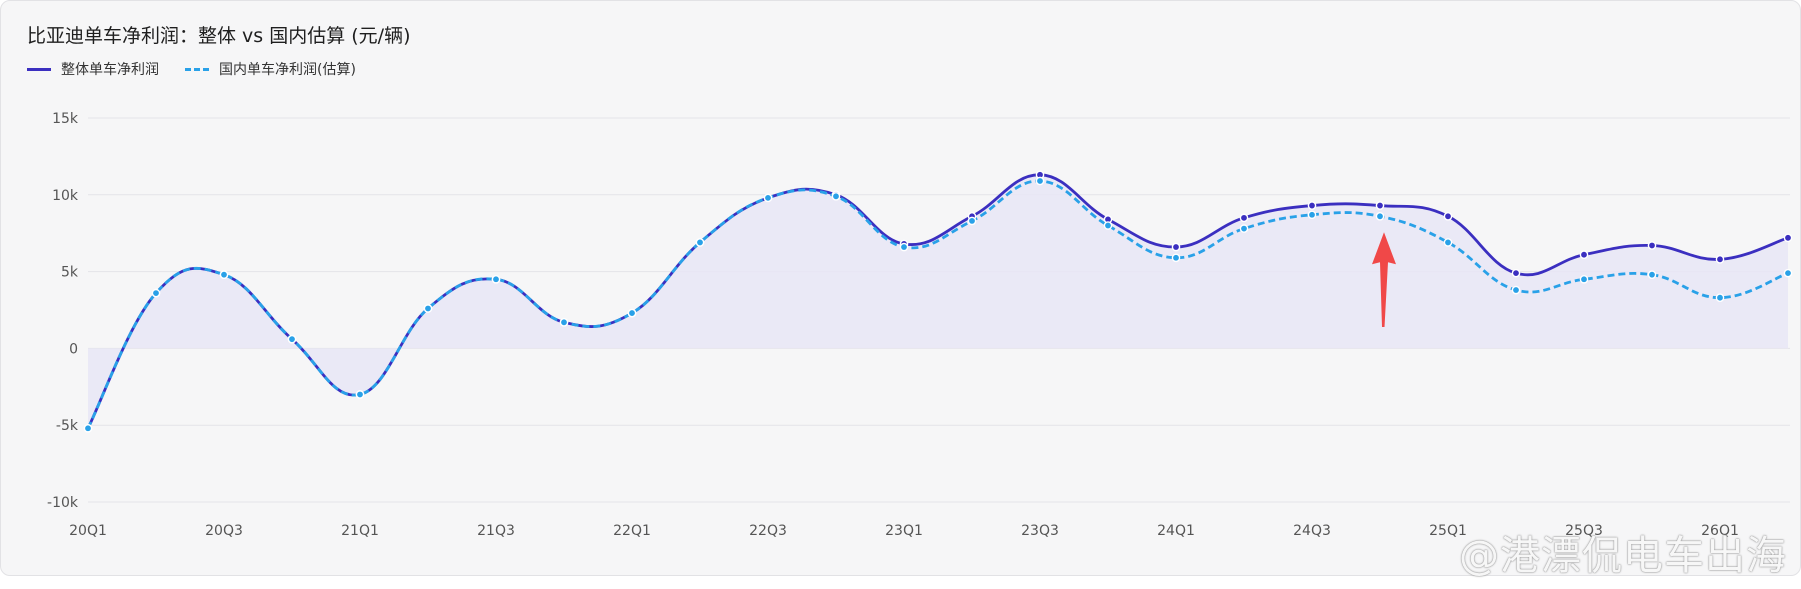 The height and width of the screenshot is (589, 1801). I want to click on y-tick-label: 15k, so click(65, 119).